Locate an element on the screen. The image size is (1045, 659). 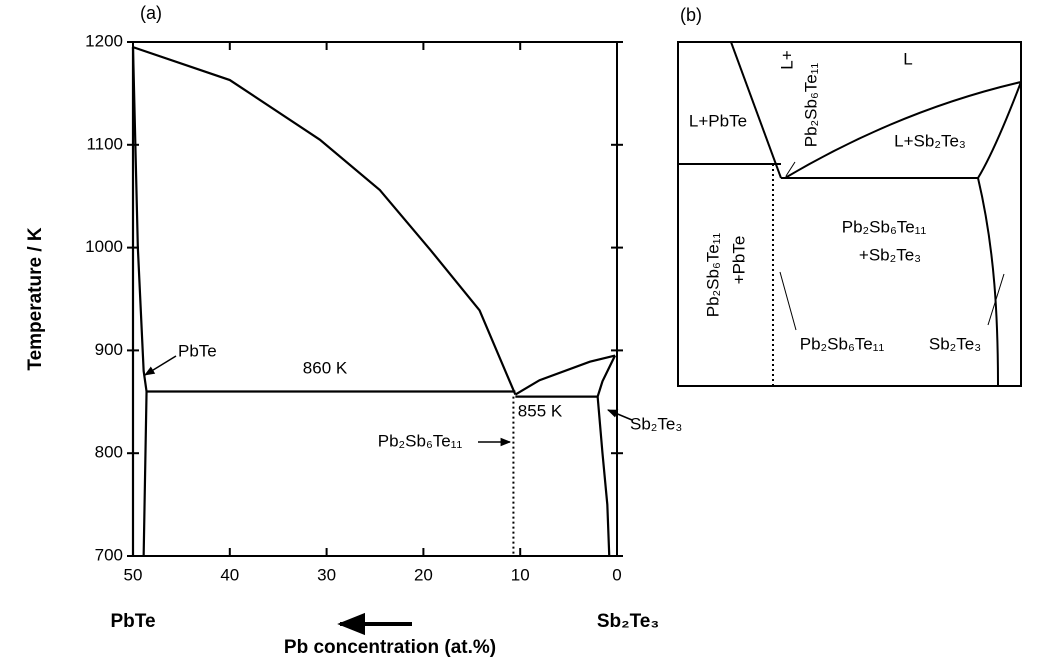
end-label: PbTe is located at coordinates (132, 621).